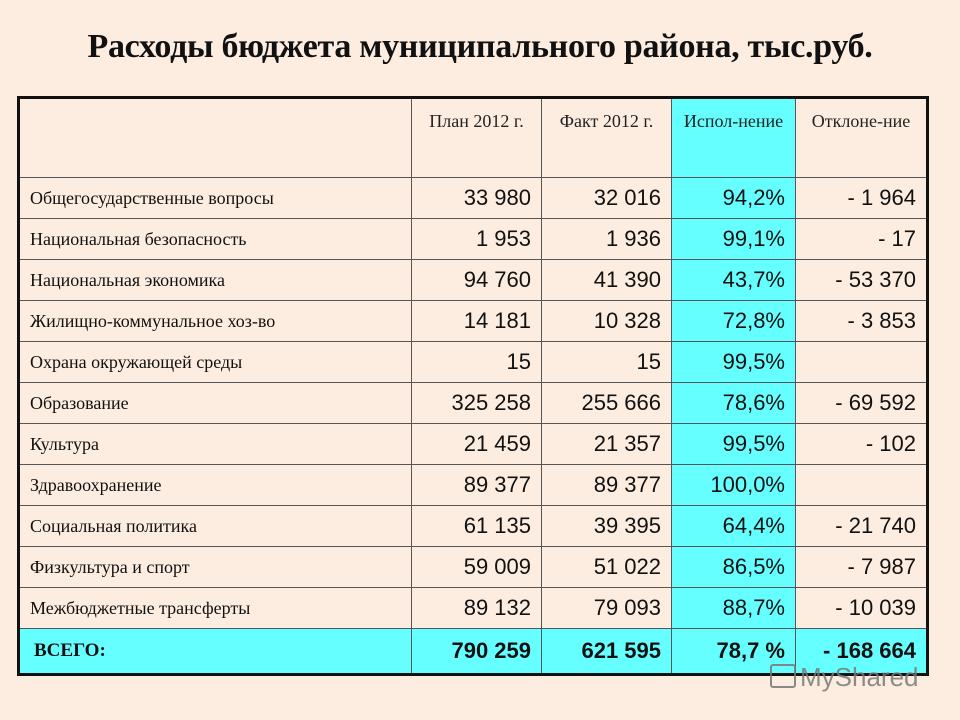 The image size is (960, 720). Describe the element at coordinates (215, 651) in the screenshot. I see `total-label: ВСЕГО:` at that location.